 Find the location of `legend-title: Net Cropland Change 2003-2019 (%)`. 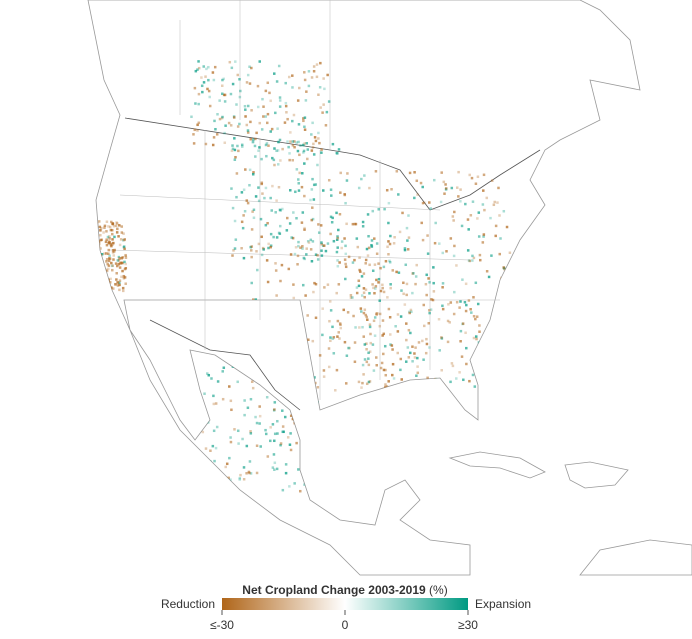

legend-title: Net Cropland Change 2003-2019 (%) is located at coordinates (344, 590).